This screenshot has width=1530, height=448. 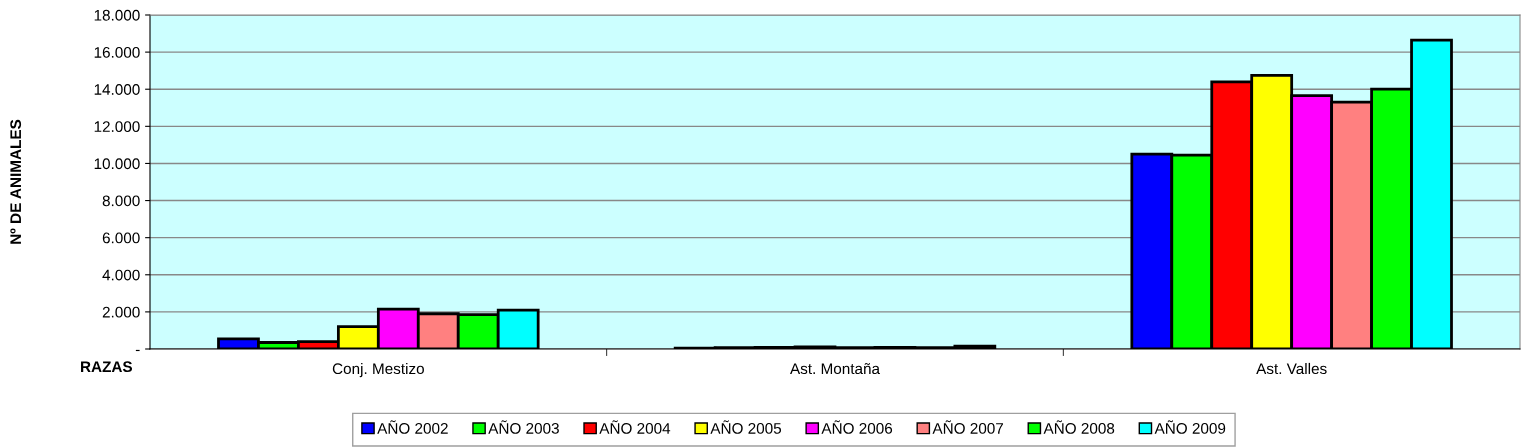 What do you see at coordinates (121, 201) in the screenshot?
I see `y-tick-label: 8.000` at bounding box center [121, 201].